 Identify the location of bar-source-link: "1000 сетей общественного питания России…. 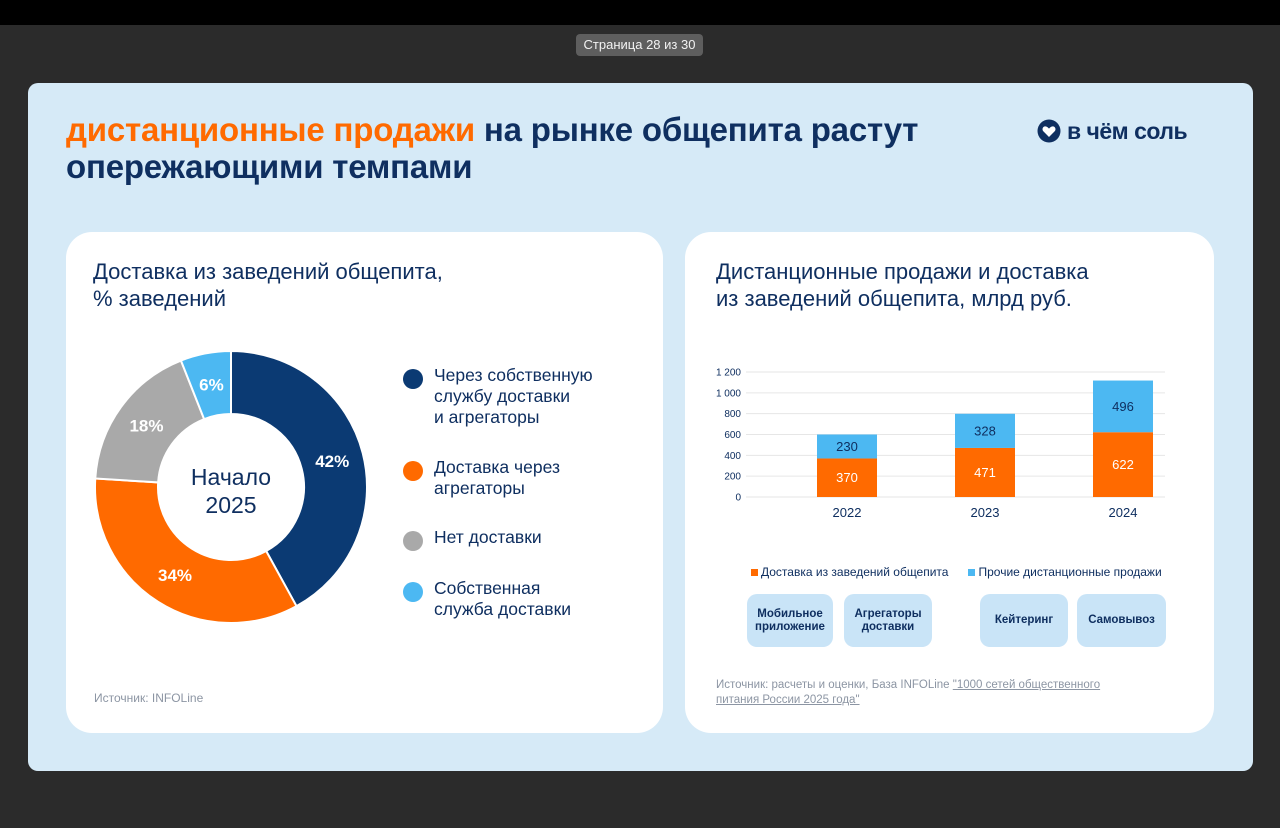
(908, 692).